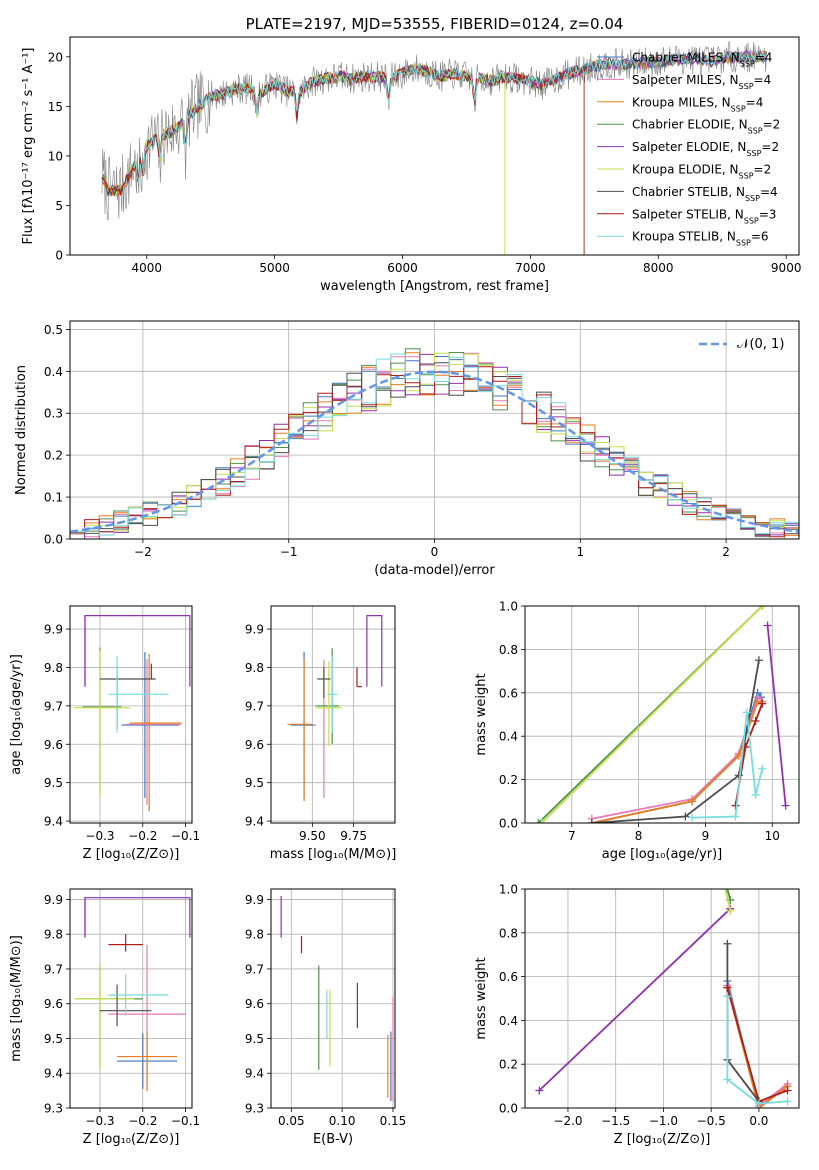 The width and height of the screenshot is (819, 1170). Describe the element at coordinates (53, 414) in the screenshot. I see `tick-label-y: 0.3` at that location.